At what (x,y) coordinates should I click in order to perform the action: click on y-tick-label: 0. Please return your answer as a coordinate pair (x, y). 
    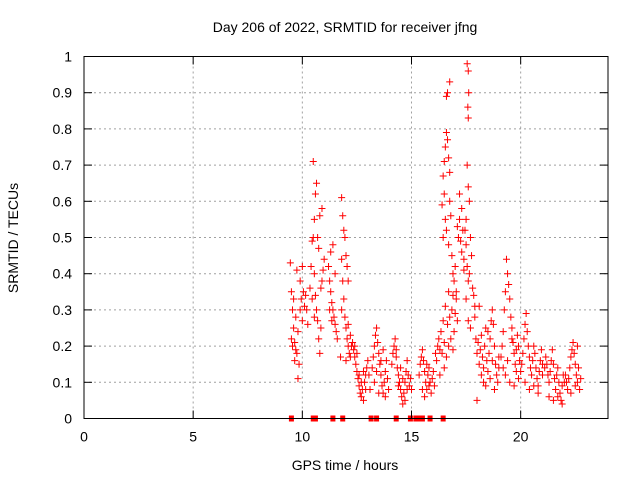
    Looking at the image, I should click on (68, 419).